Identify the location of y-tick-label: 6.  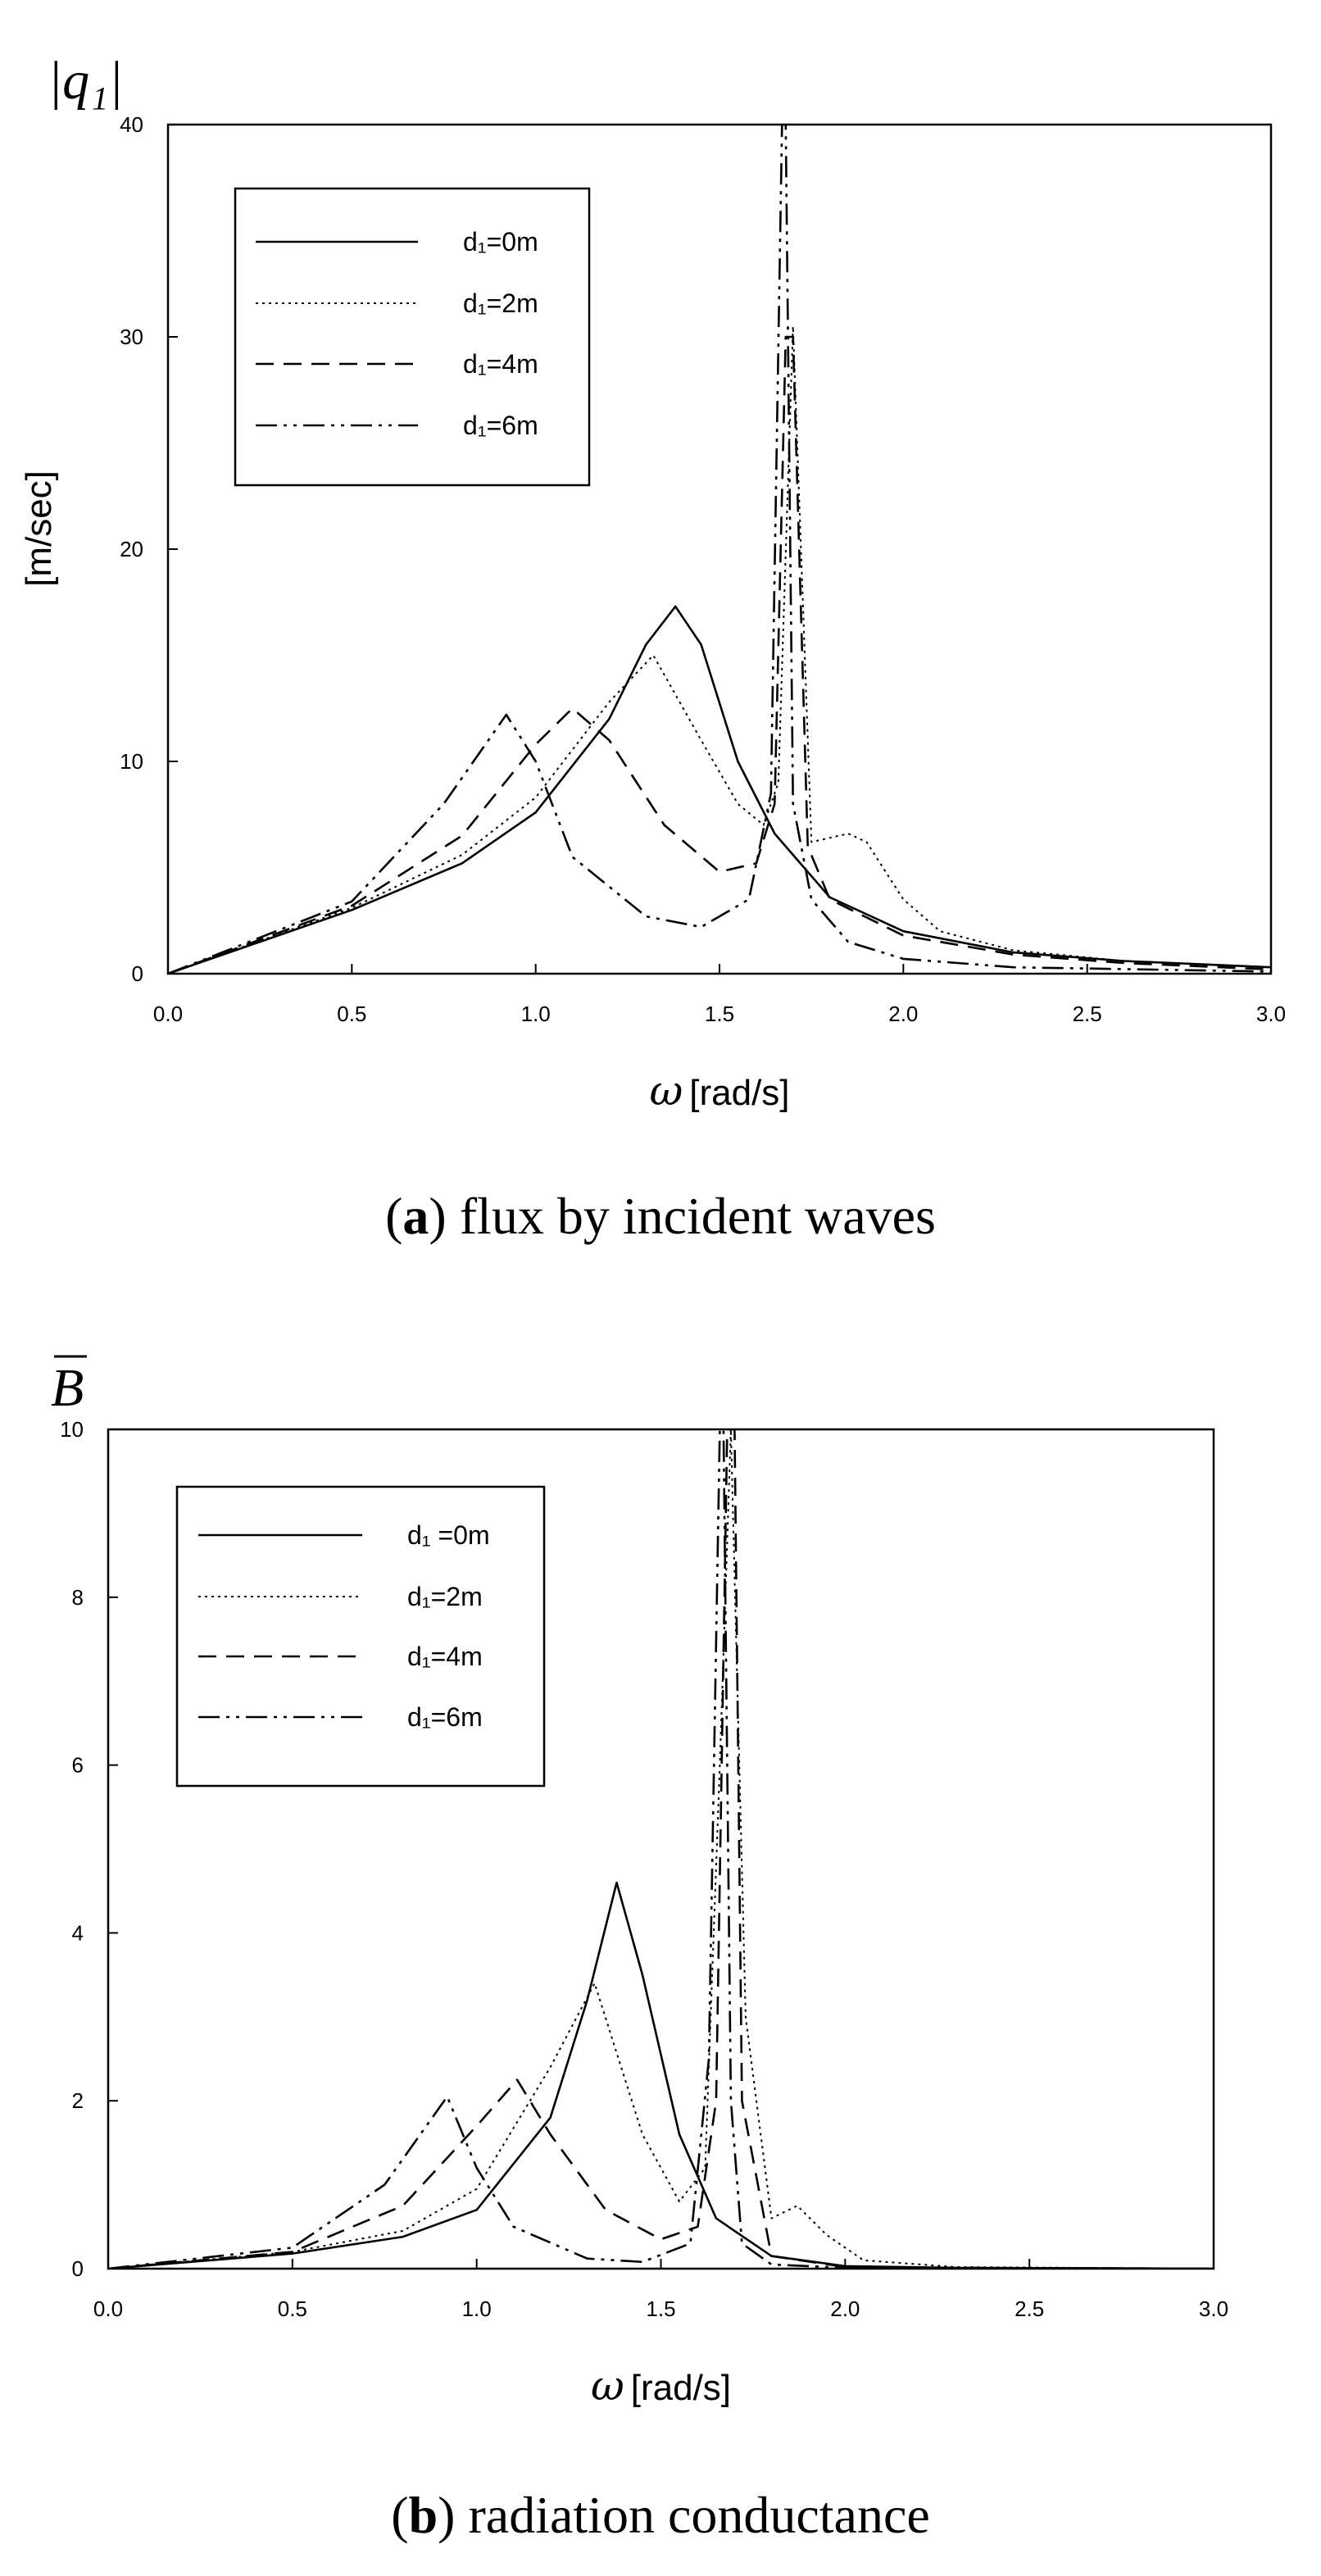
(78, 1765).